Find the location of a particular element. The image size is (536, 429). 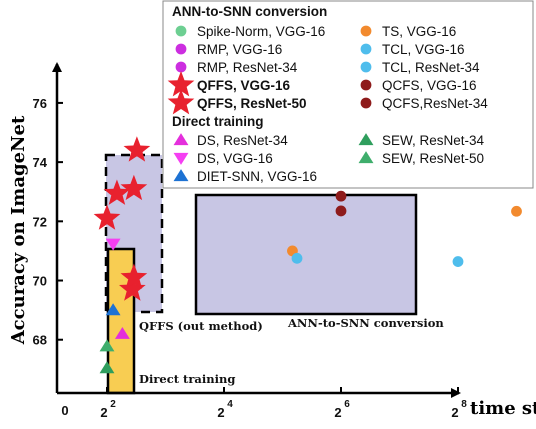

legend-item-qffs-vgg-16: QFFS, VGG-16 is located at coordinates (229, 83).